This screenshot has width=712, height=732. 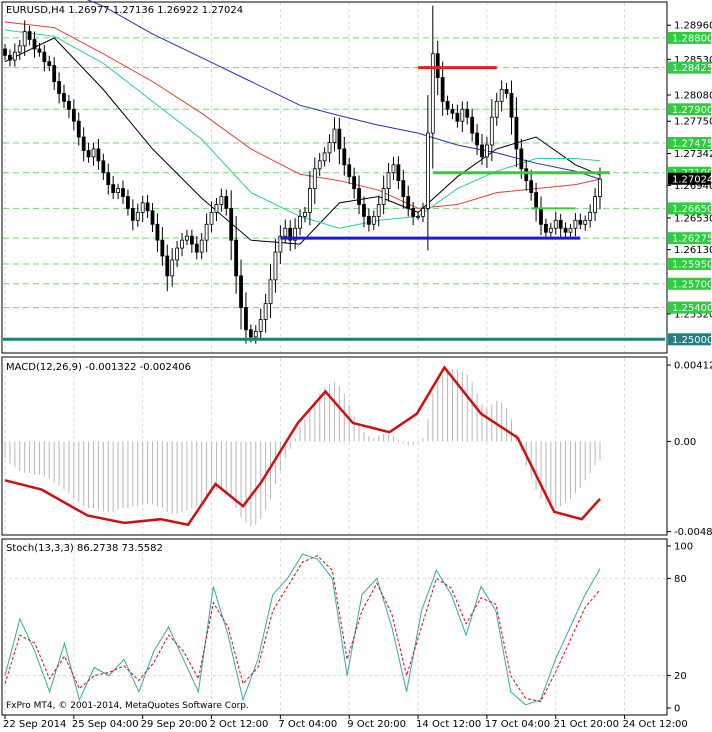 What do you see at coordinates (685, 442) in the screenshot?
I see `macd-tick-label: 0.00` at bounding box center [685, 442].